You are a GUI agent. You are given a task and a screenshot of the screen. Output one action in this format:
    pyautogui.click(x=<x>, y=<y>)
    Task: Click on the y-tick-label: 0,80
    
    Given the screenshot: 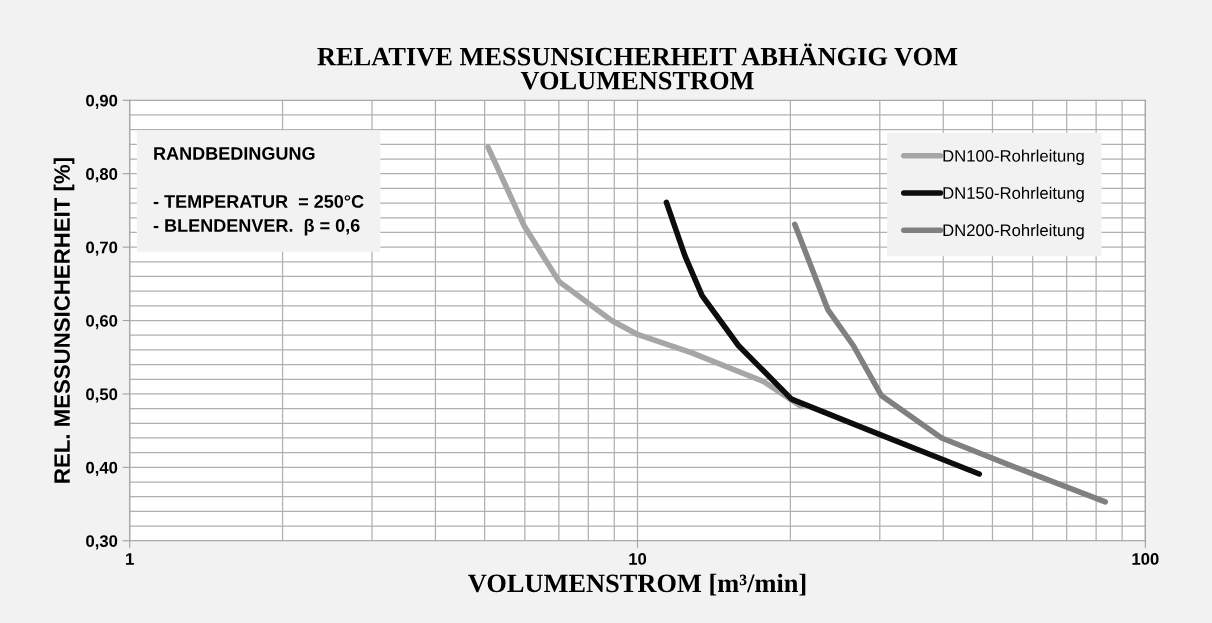 What is the action you would take?
    pyautogui.click(x=102, y=175)
    